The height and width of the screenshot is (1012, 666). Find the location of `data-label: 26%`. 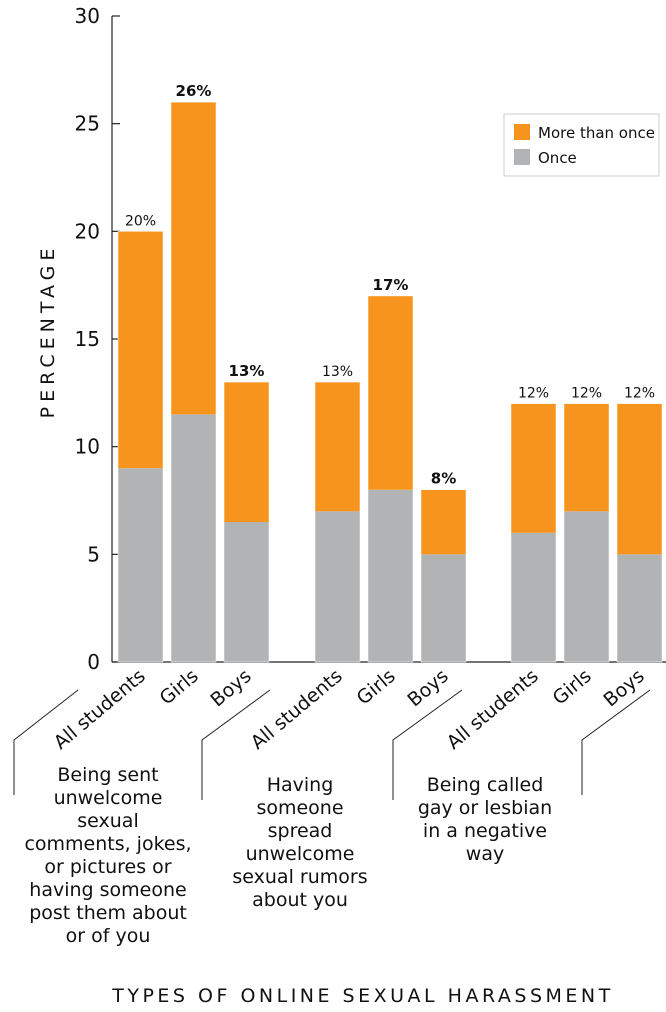

data-label: 26% is located at coordinates (194, 91).